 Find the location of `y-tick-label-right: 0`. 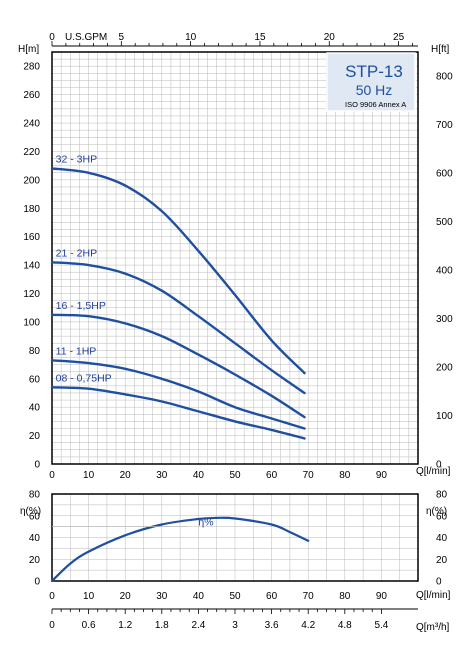

y-tick-label-right: 0 is located at coordinates (439, 465).